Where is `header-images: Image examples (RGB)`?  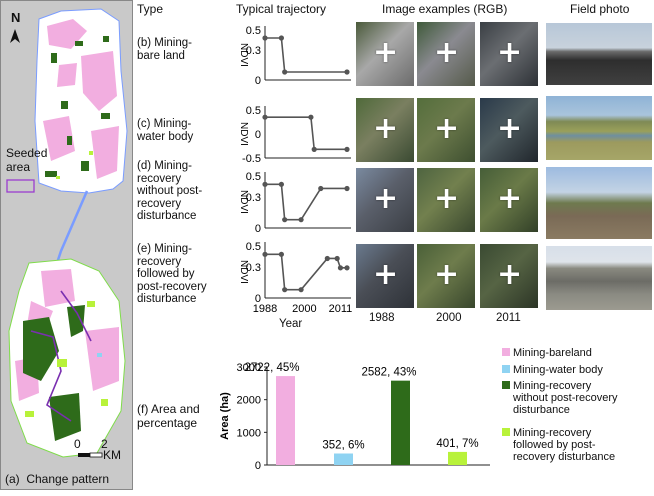
header-images: Image examples (RGB) is located at coordinates (445, 9).